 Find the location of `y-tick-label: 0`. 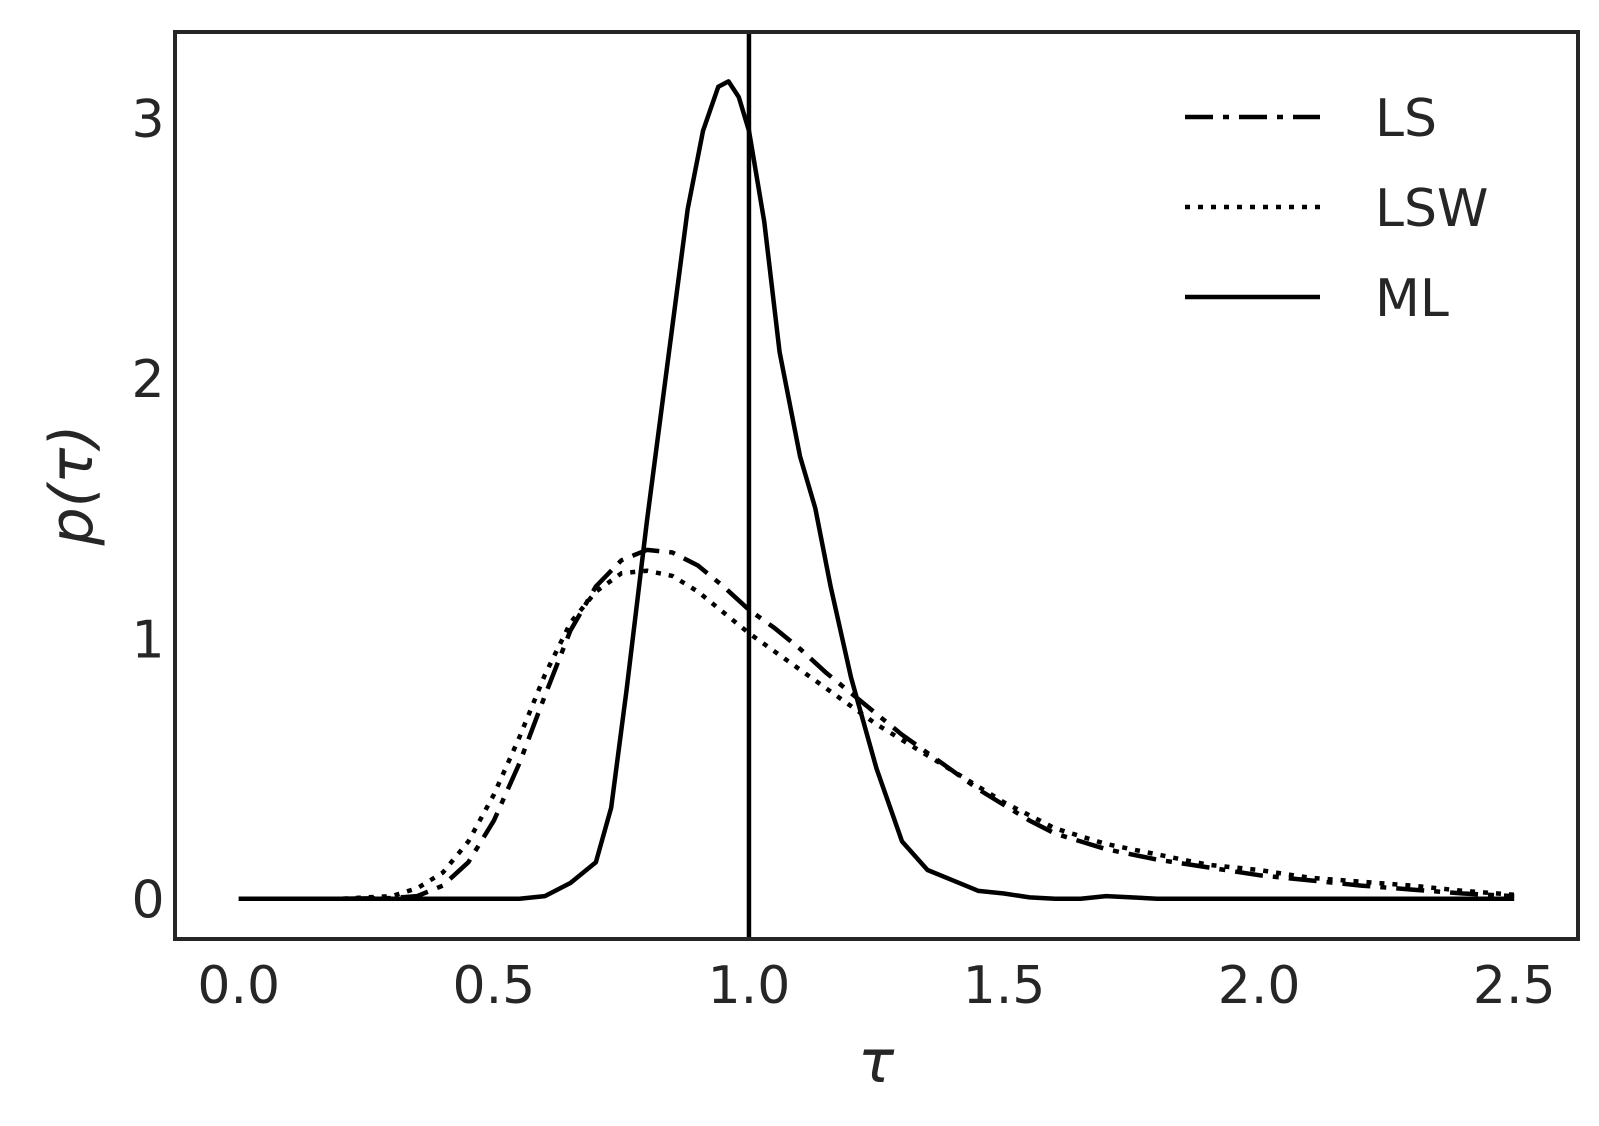

y-tick-label: 0 is located at coordinates (147, 901).